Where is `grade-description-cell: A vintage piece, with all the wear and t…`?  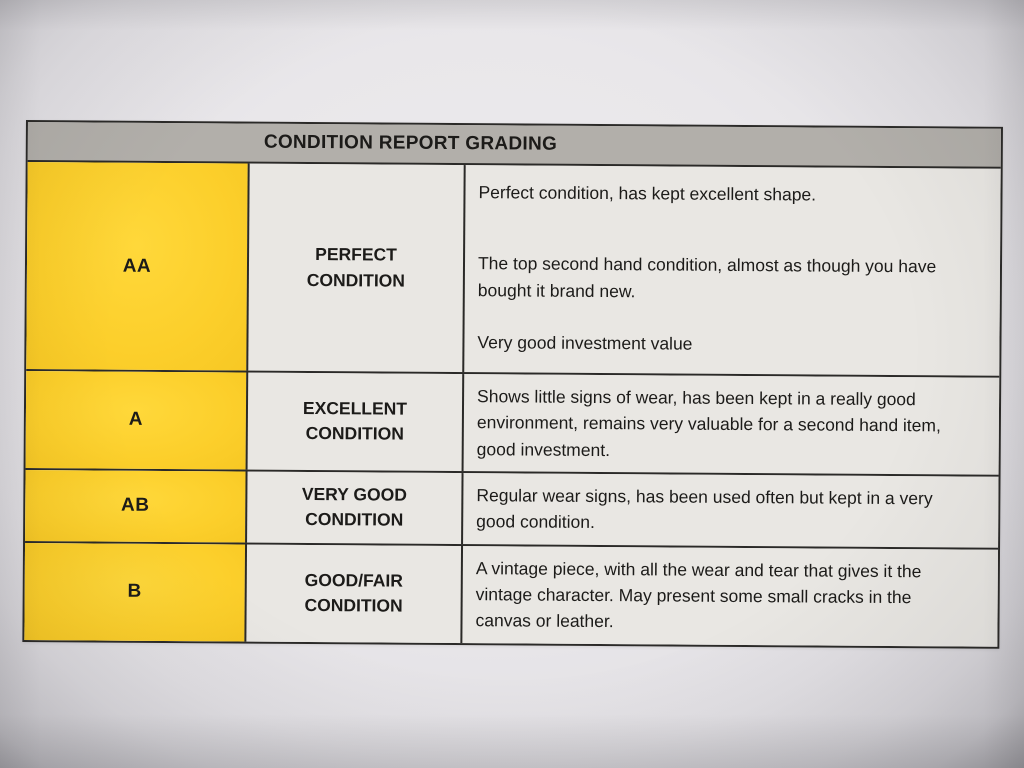
grade-description-cell: A vintage piece, with all the wear and t… is located at coordinates (730, 596).